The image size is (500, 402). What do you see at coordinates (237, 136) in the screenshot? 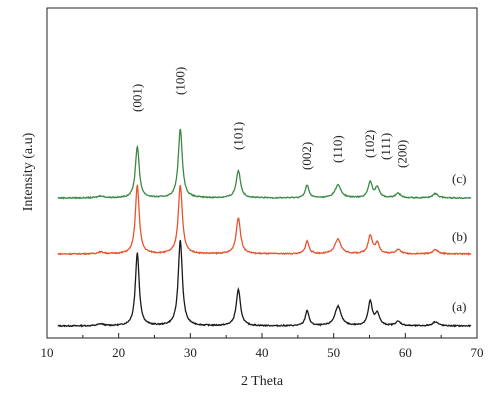
I see `peak-label-2: (101)` at bounding box center [237, 136].